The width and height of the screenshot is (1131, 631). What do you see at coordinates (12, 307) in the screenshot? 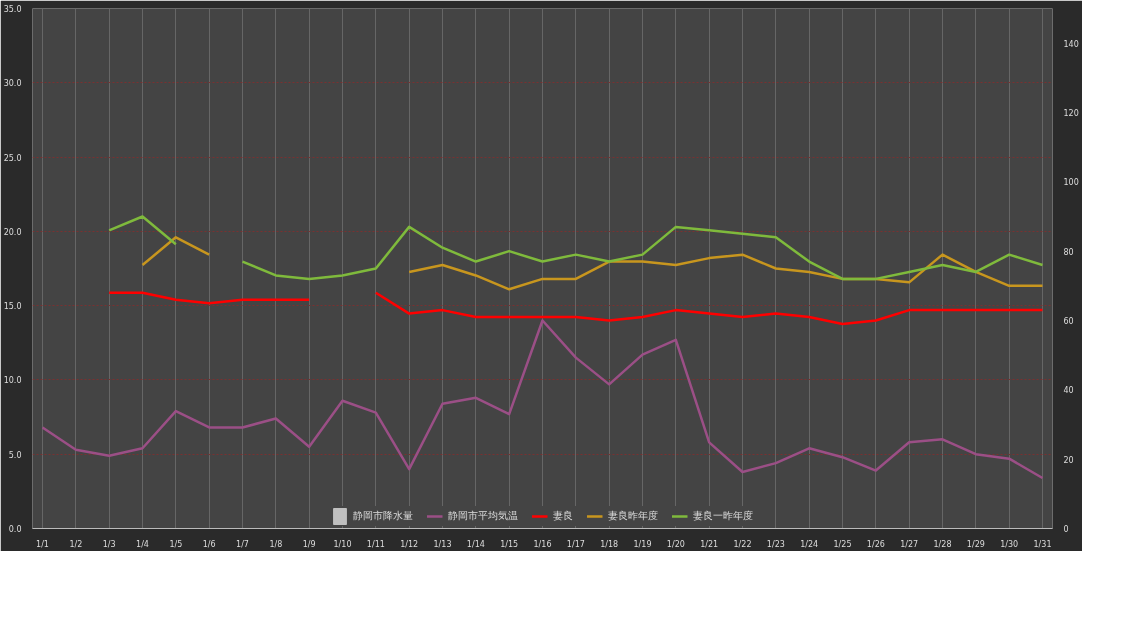
I see `y-tick-label: 15.0` at bounding box center [12, 307].